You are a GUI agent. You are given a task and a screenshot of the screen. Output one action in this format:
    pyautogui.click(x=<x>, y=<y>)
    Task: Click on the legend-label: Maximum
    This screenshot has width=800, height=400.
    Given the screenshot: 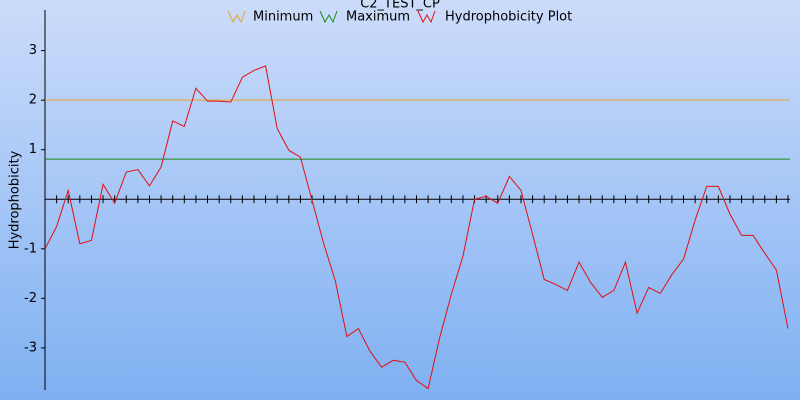 What is the action you would take?
    pyautogui.click(x=378, y=17)
    